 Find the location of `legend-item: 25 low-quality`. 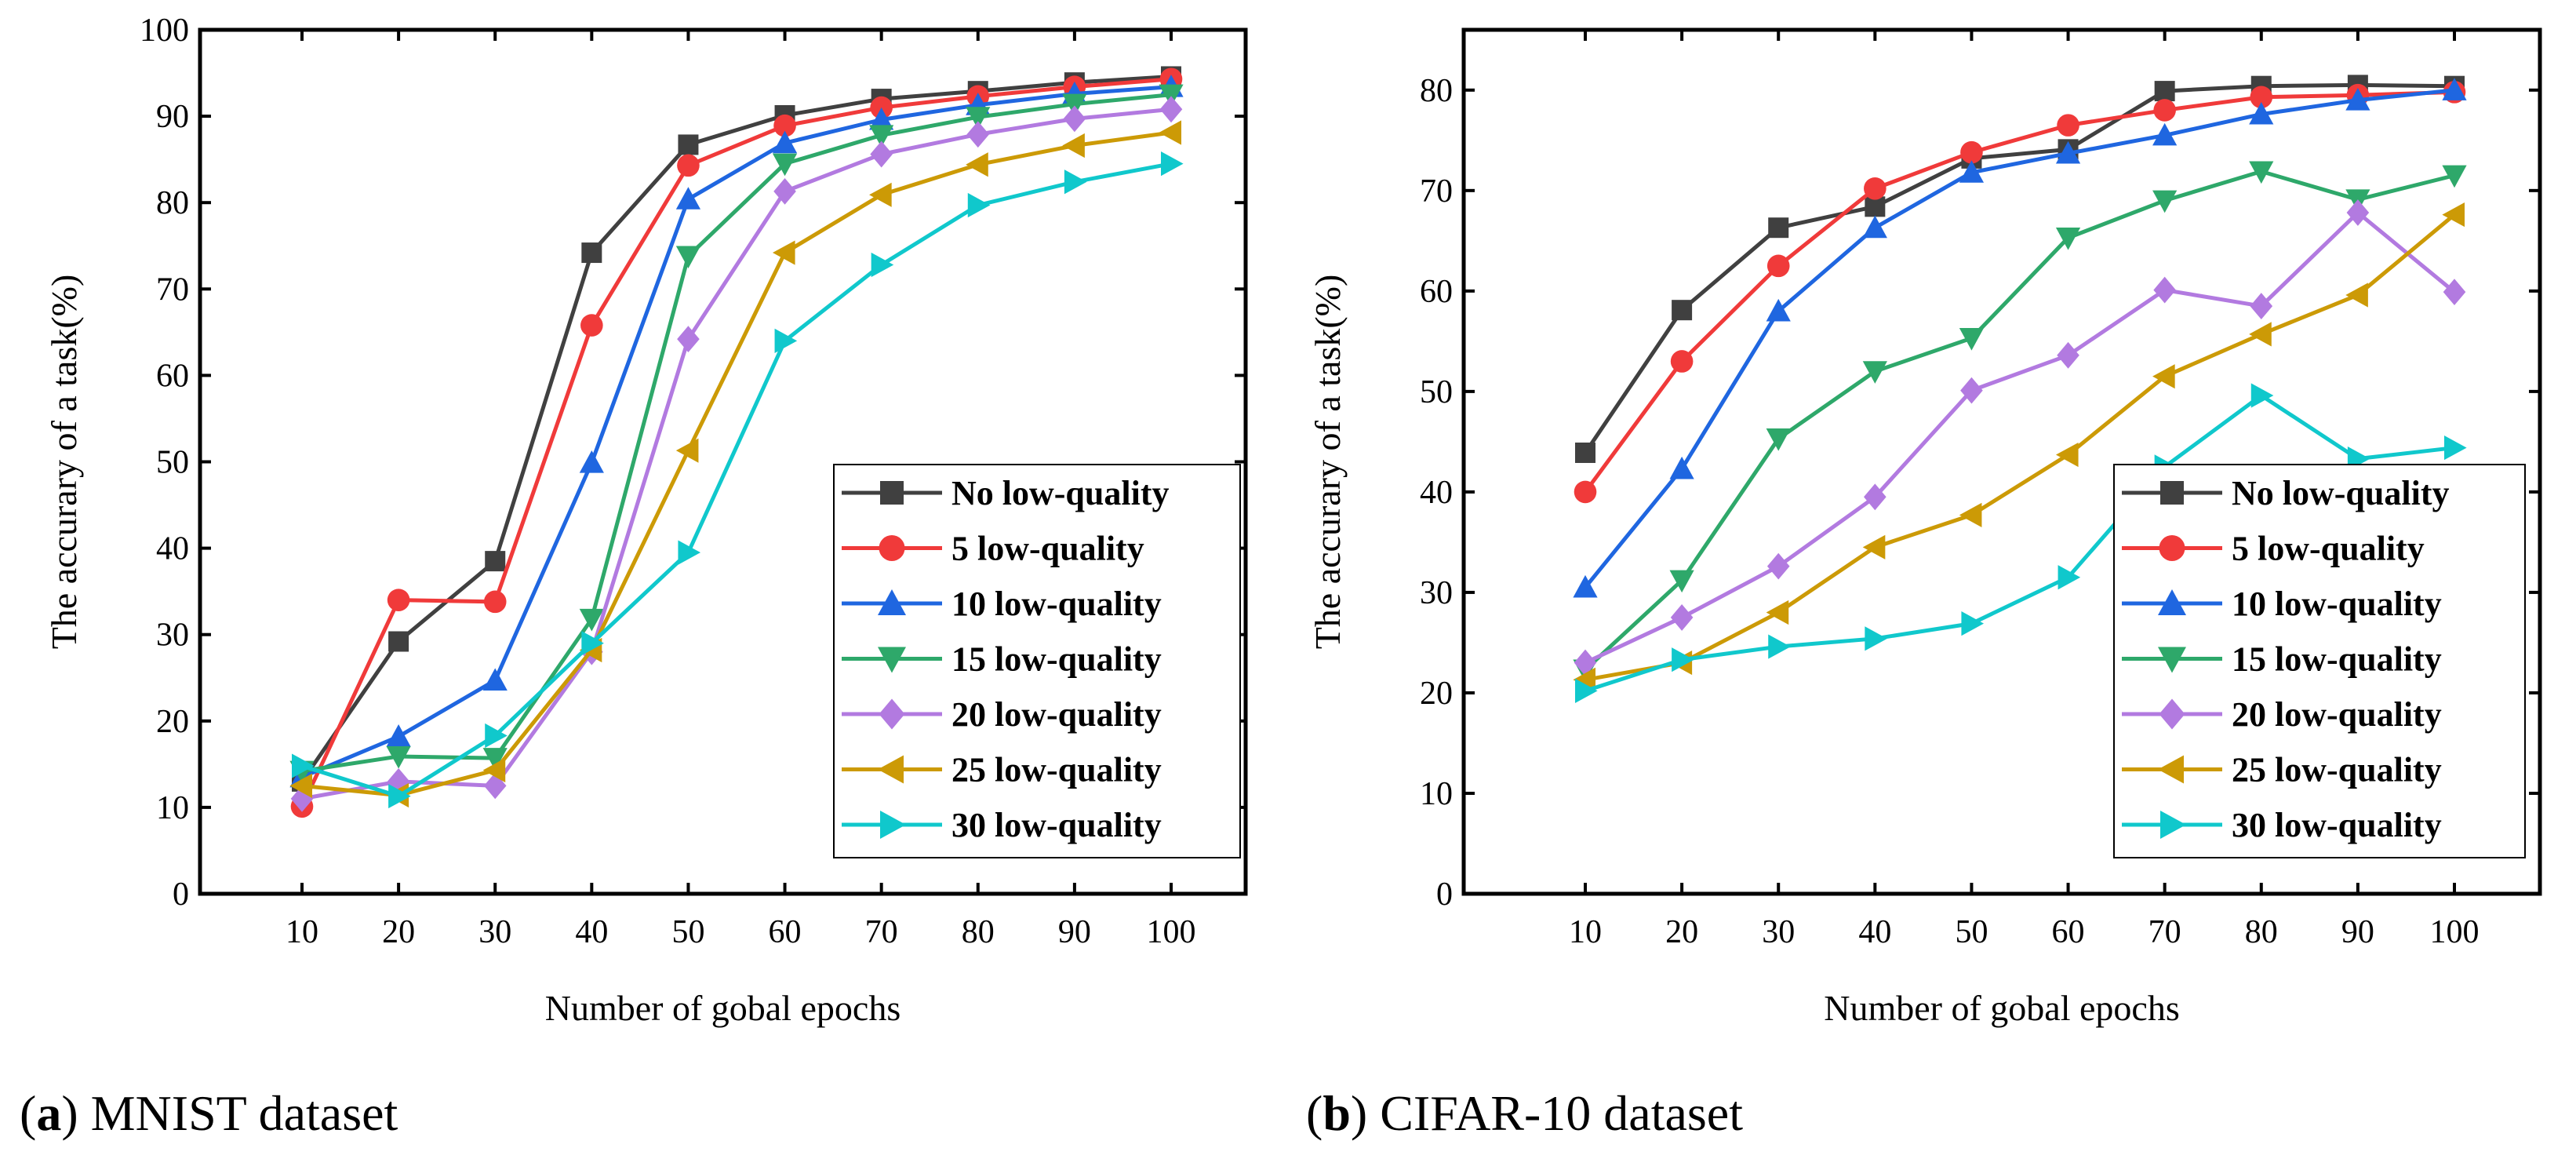

legend-item: 25 low-quality is located at coordinates (2282, 770).